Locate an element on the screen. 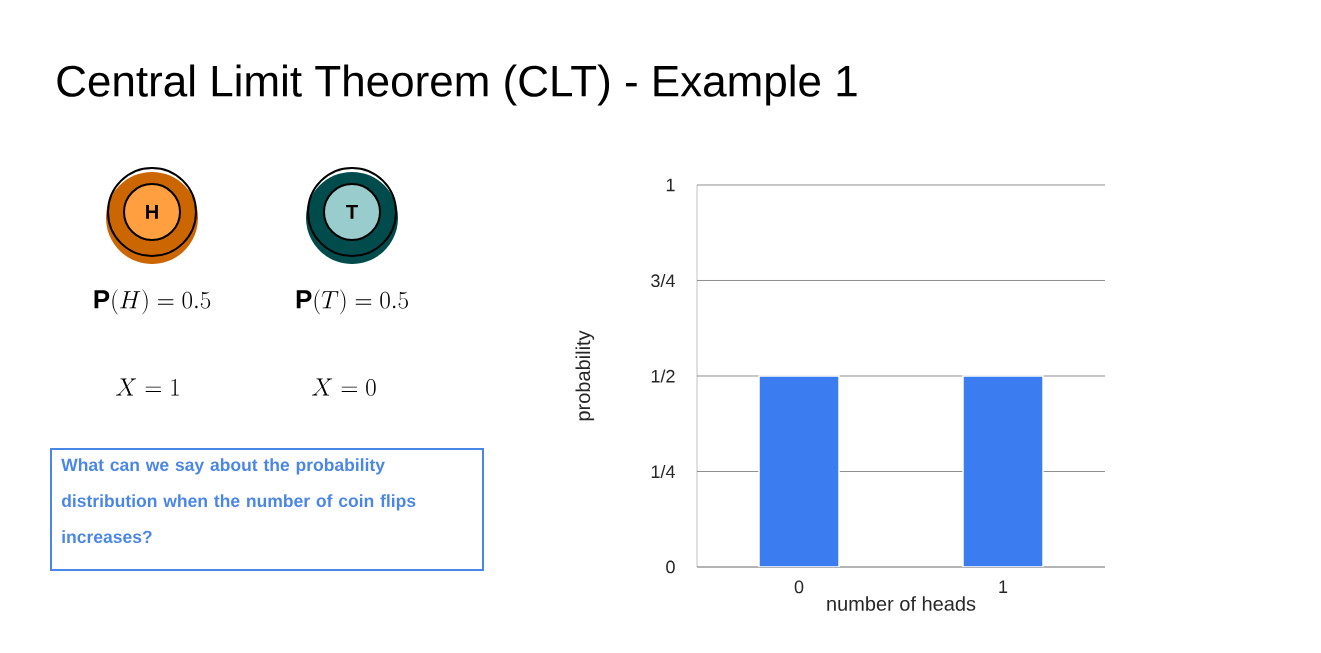  y-tick-label: 1/4 is located at coordinates (663, 471).